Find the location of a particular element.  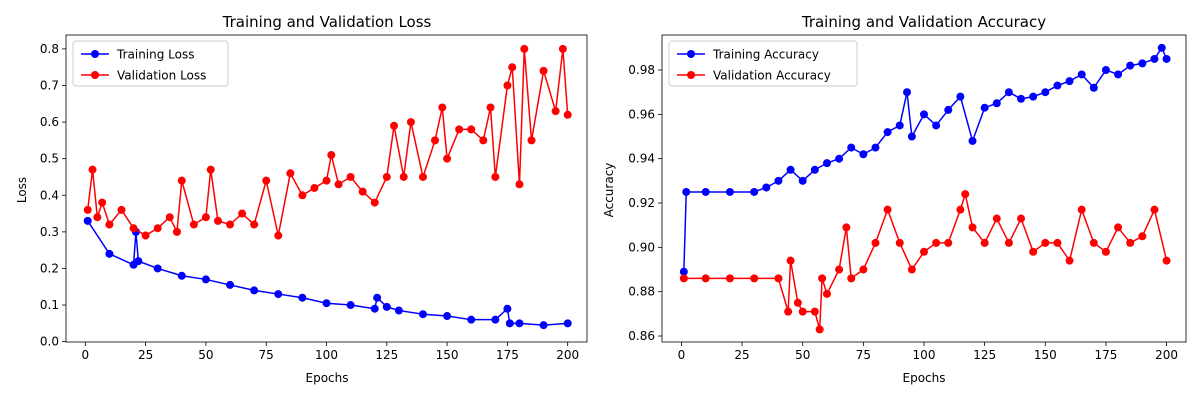

accuracy-x-tick-label: 125 is located at coordinates (984, 355).